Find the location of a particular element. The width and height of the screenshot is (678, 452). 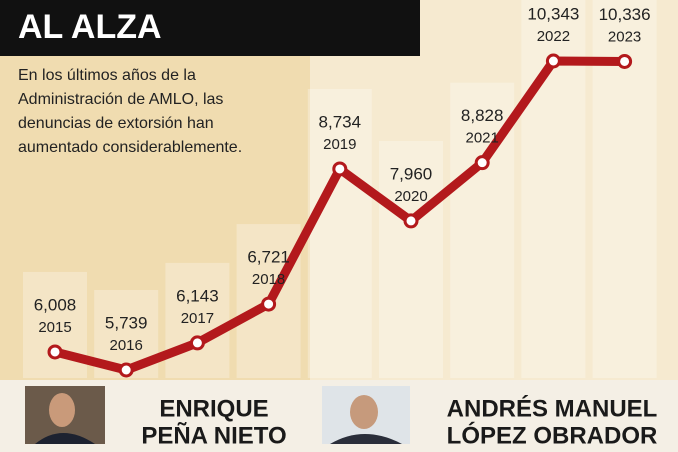

person-name: ENRIQUE is located at coordinates (213, 408).